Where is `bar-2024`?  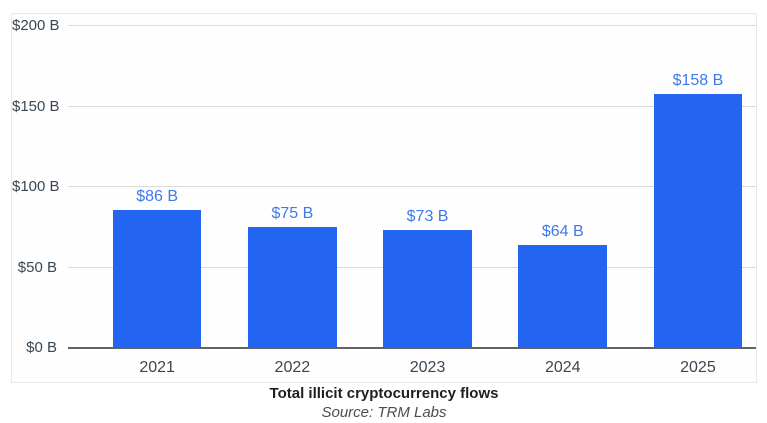 bar-2024 is located at coordinates (563, 296).